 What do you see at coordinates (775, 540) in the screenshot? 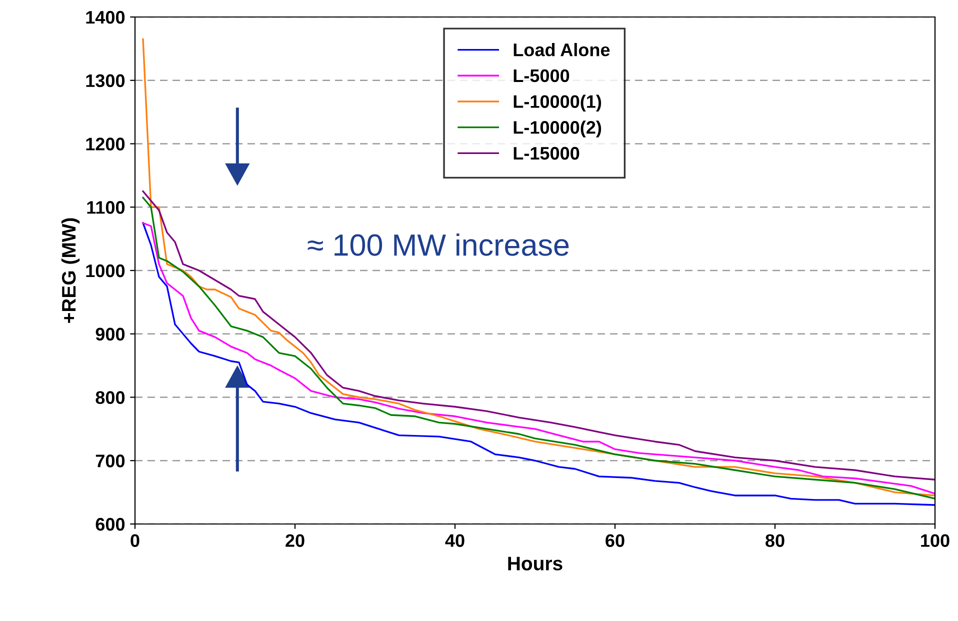
I see `x-tick-label: 80` at bounding box center [775, 540].